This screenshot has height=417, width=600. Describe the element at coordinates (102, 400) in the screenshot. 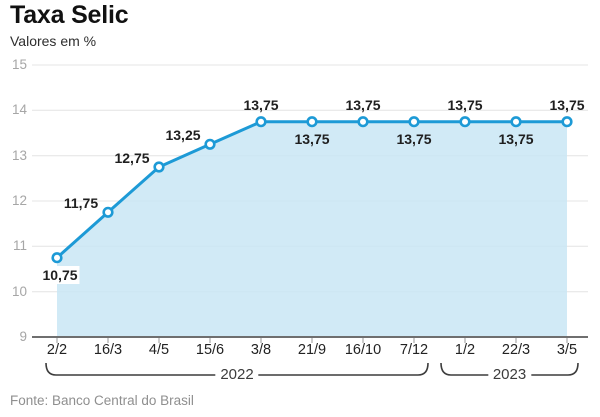

I see `source-note: Fonte: Banco Central do Brasil` at that location.